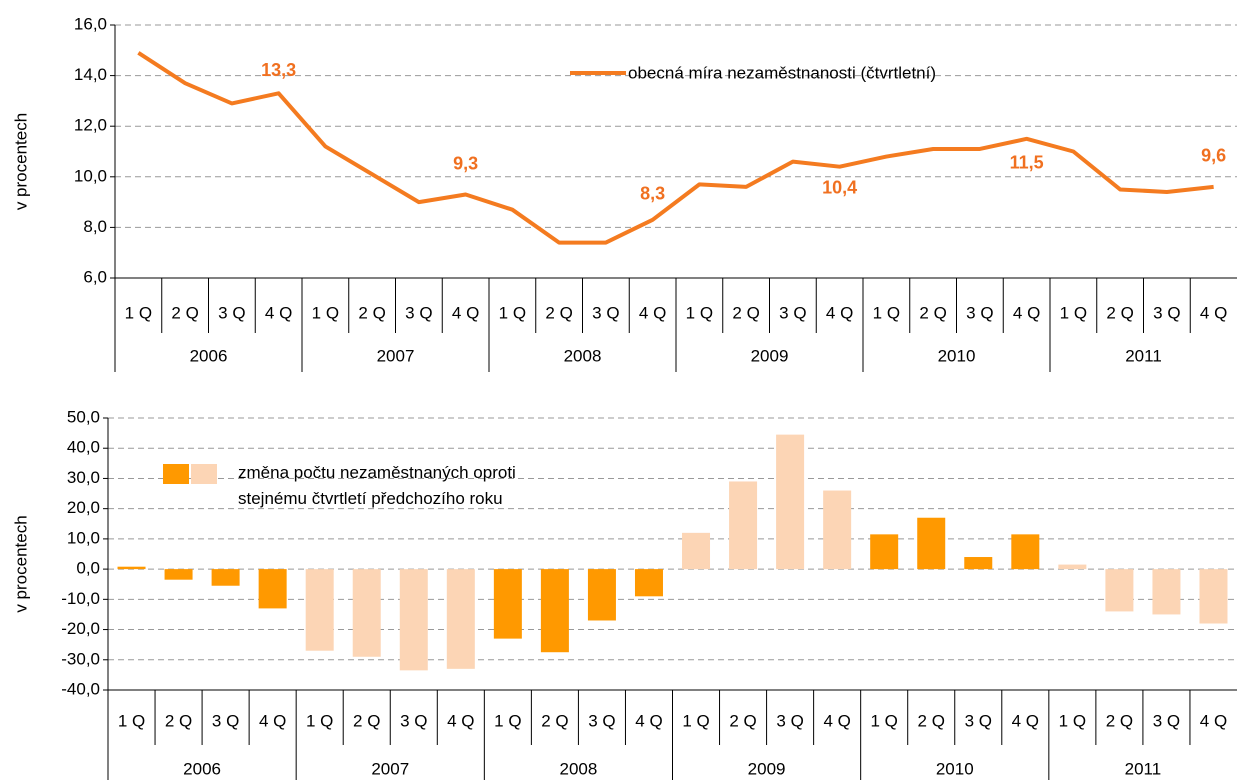 Image resolution: width=1239 pixels, height=780 pixels. Describe the element at coordinates (652, 194) in the screenshot. I see `data-label: 8,3` at that location.